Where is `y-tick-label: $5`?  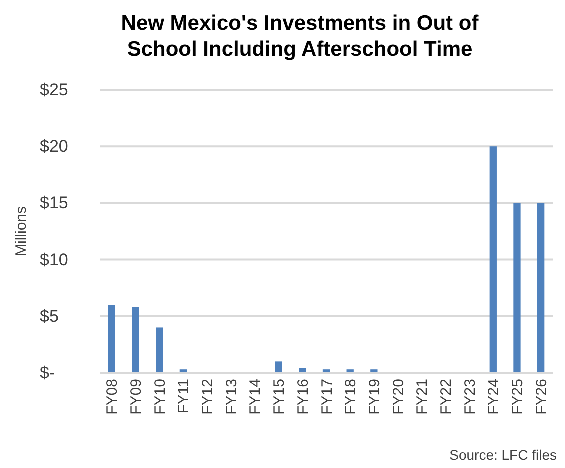
y-tick-label: $5 is located at coordinates (49, 316).